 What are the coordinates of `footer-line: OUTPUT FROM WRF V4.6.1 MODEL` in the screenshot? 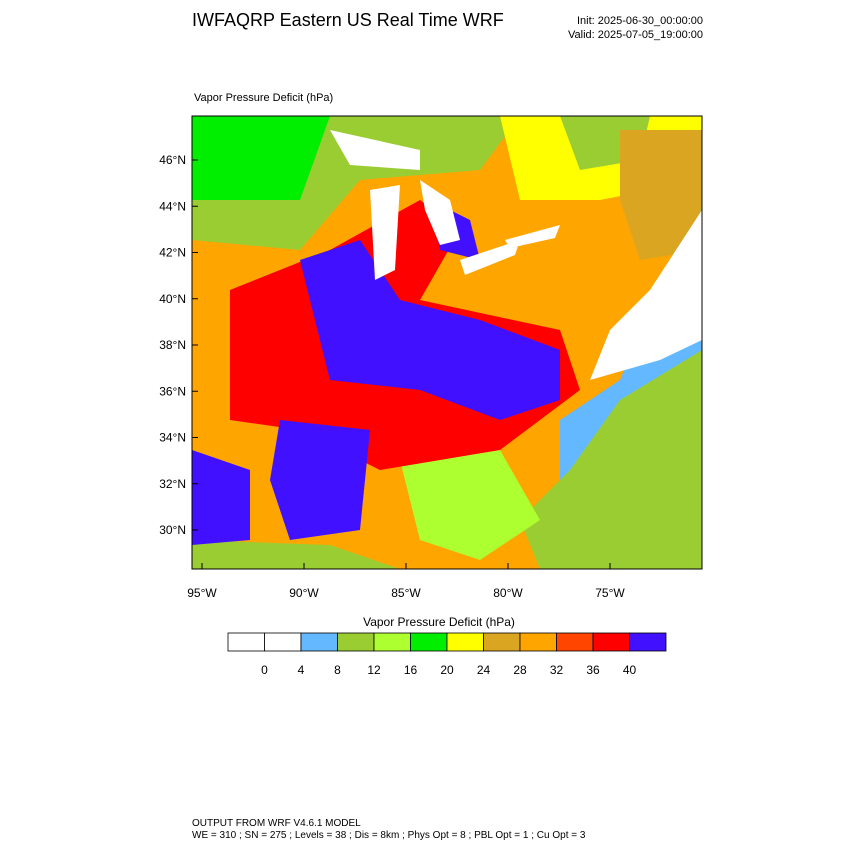 It's located at (276, 823).